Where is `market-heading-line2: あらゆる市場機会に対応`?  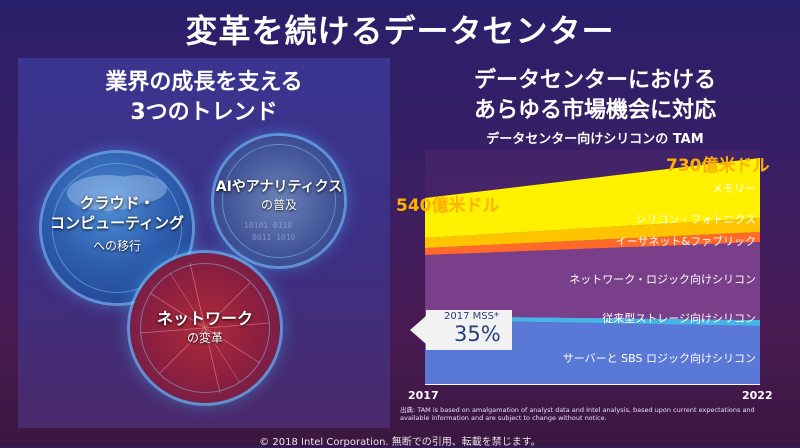
market-heading-line2: あらゆる市場機会に対応 is located at coordinates (594, 110).